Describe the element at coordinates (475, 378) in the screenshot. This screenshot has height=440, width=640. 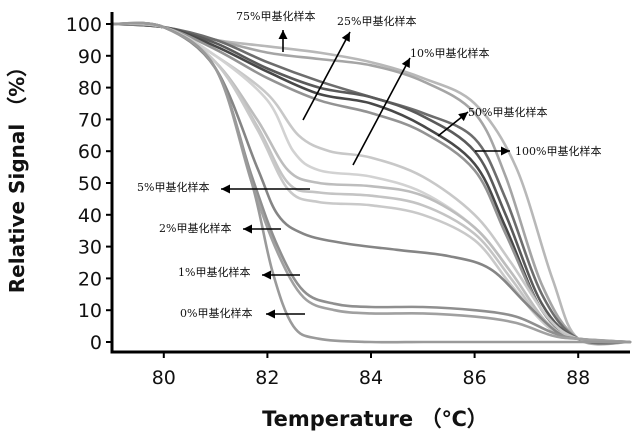
I see `x-tick-label: 86` at that location.